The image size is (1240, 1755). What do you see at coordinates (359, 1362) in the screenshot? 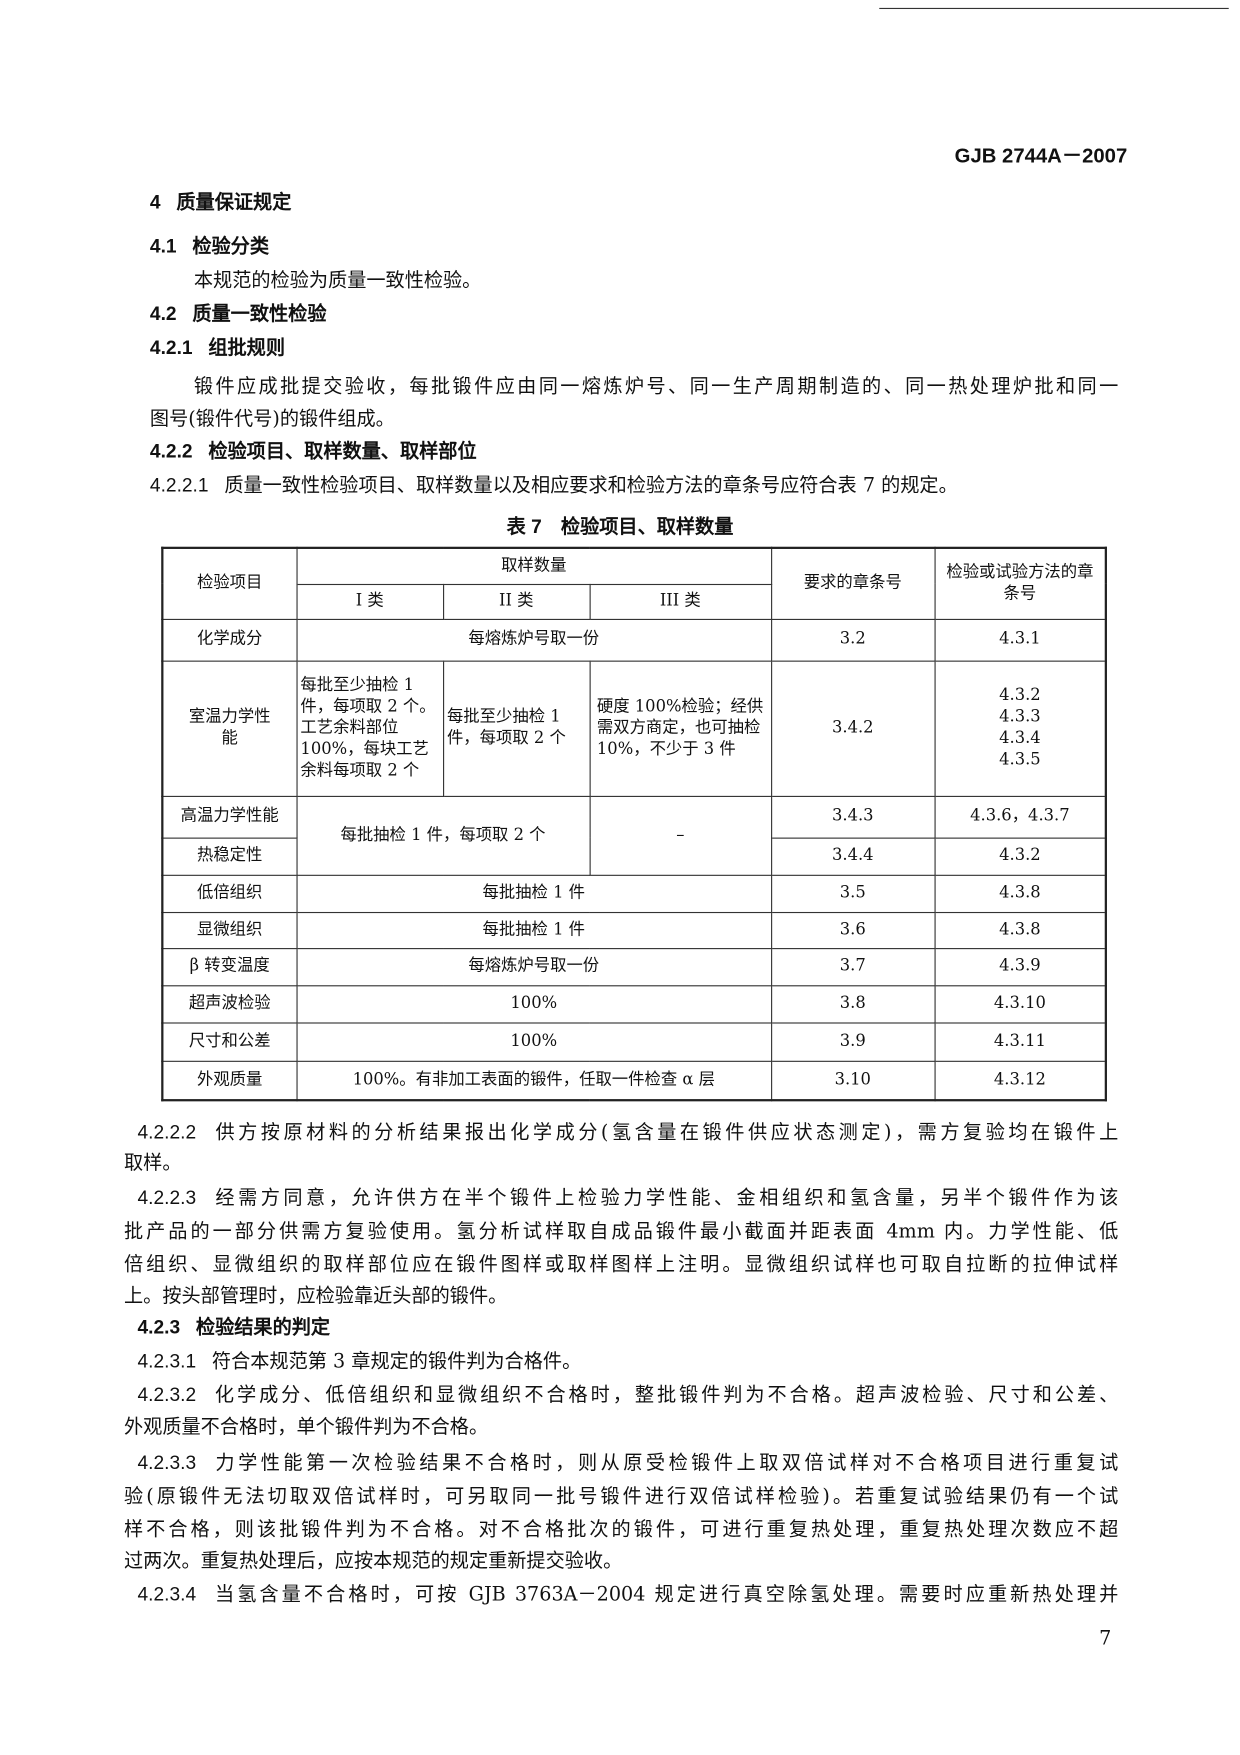
I see `paragraph-line: 4.2.3.1 符合本规范第 3 章规定的锻件判为合格件。` at bounding box center [359, 1362].